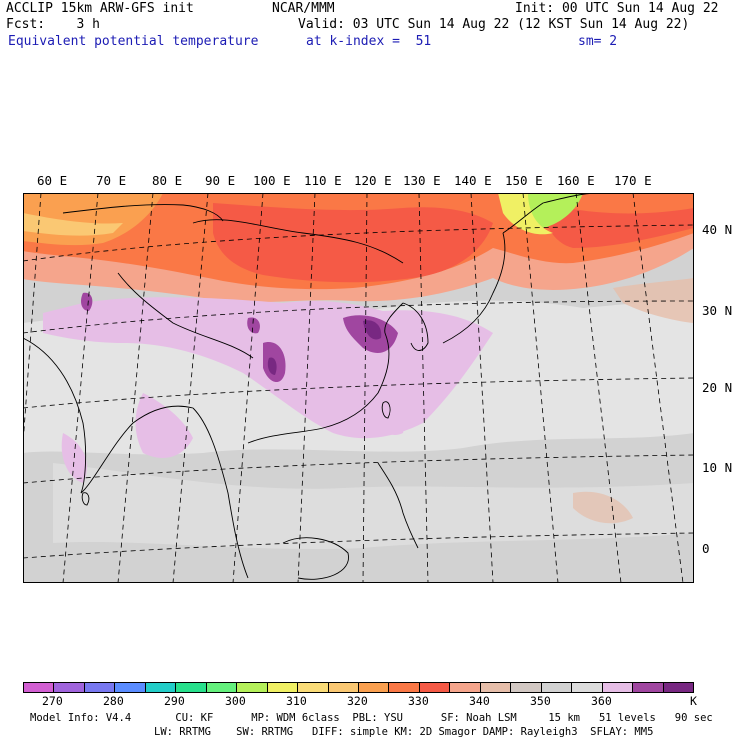  What do you see at coordinates (108, 415) in the screenshot?
I see `coastline-india` at bounding box center [108, 415].